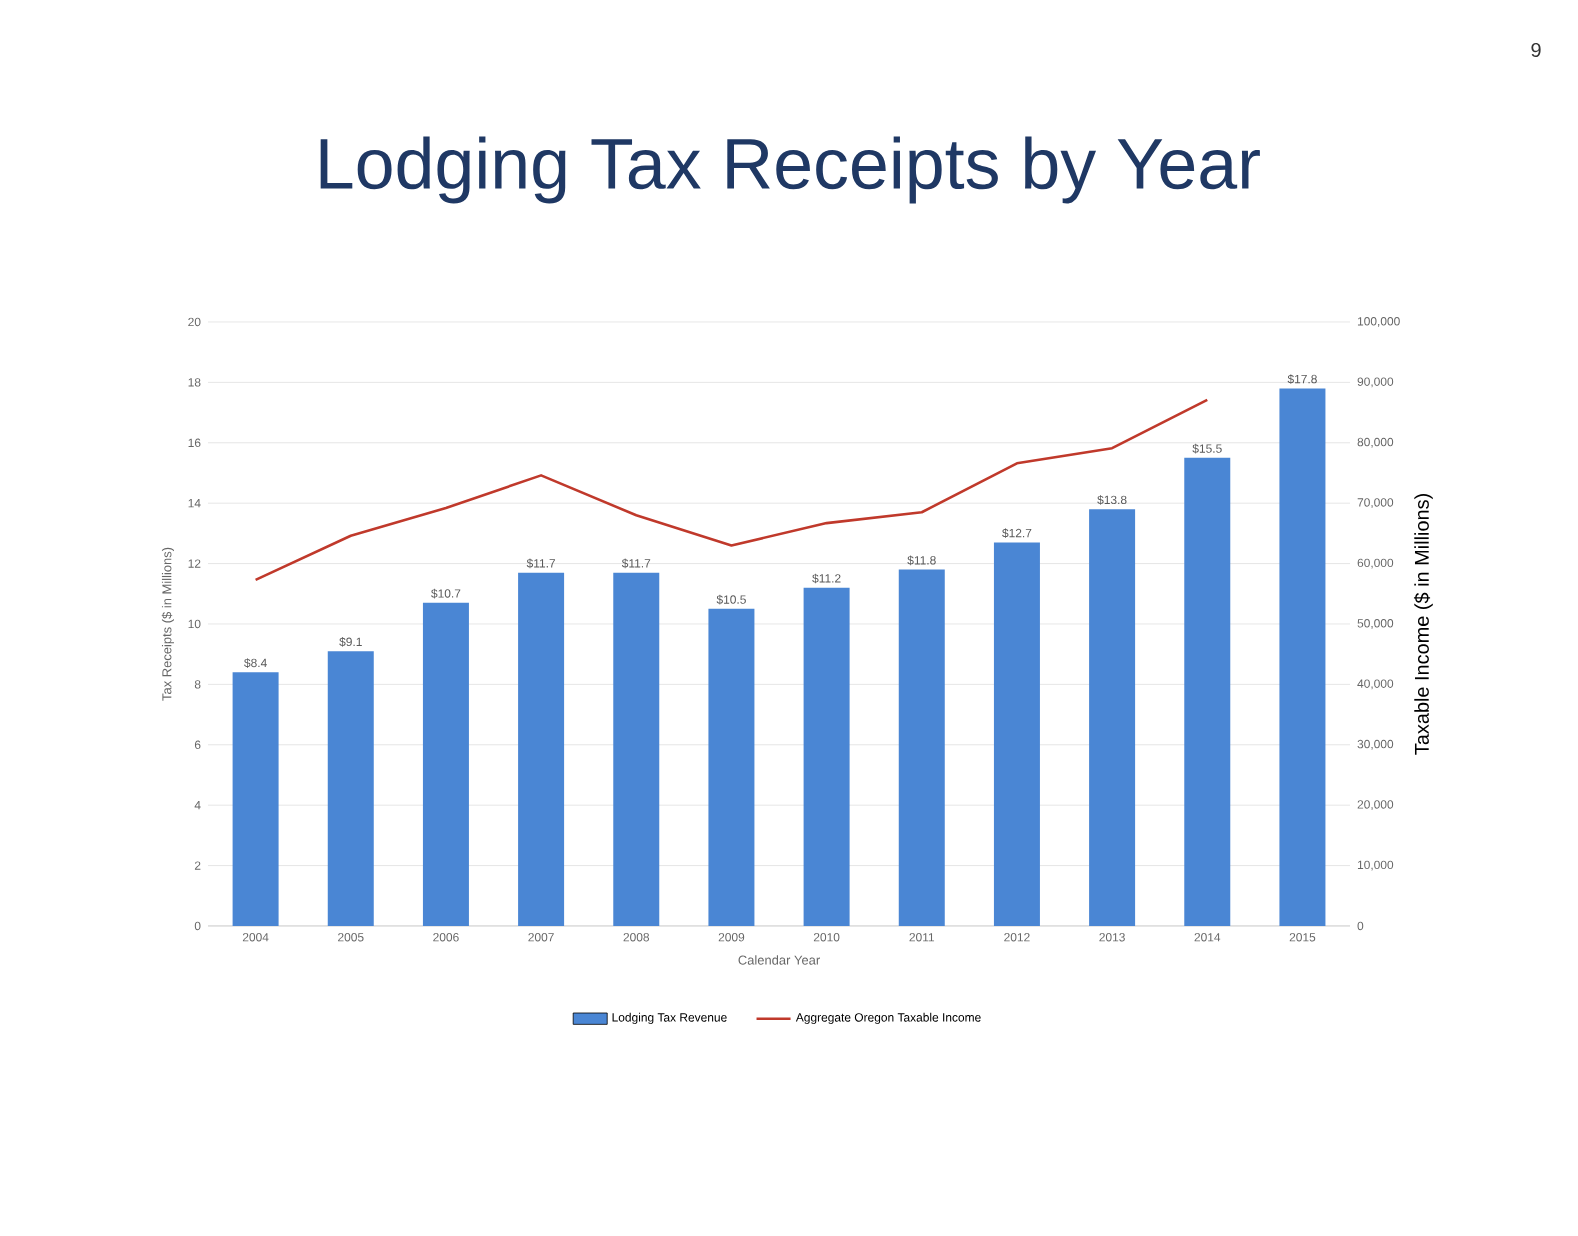  What do you see at coordinates (1536, 50) in the screenshot?
I see `text: 9` at bounding box center [1536, 50].